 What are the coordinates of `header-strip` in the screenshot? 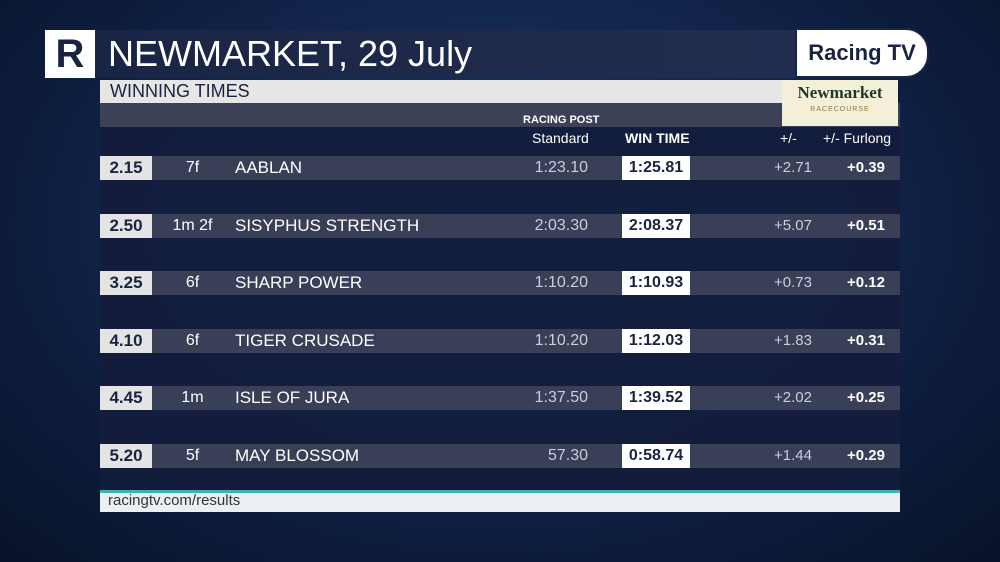 It's located at (500, 115).